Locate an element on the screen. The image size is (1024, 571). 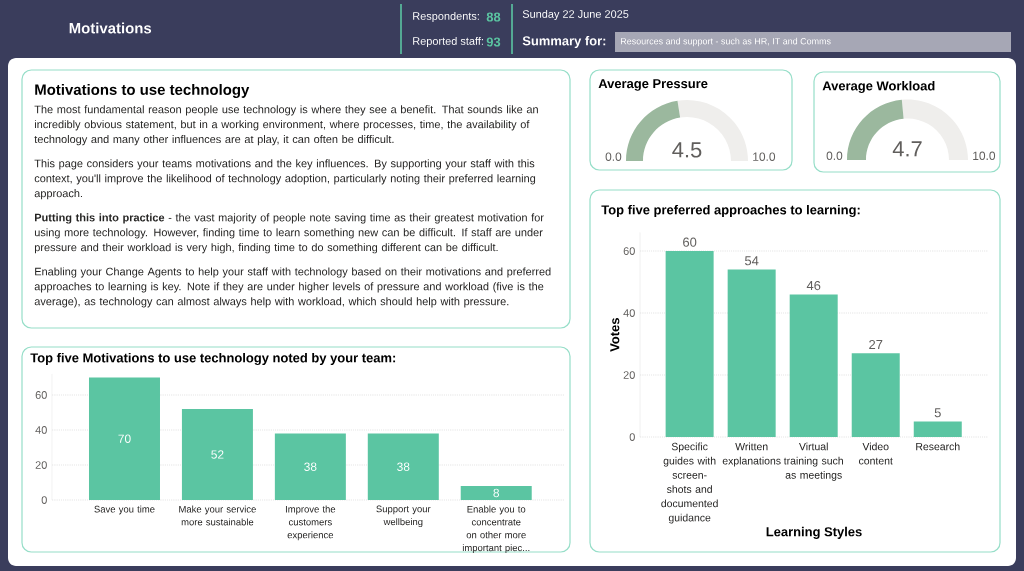
x-tick-label: Research is located at coordinates (938, 446).